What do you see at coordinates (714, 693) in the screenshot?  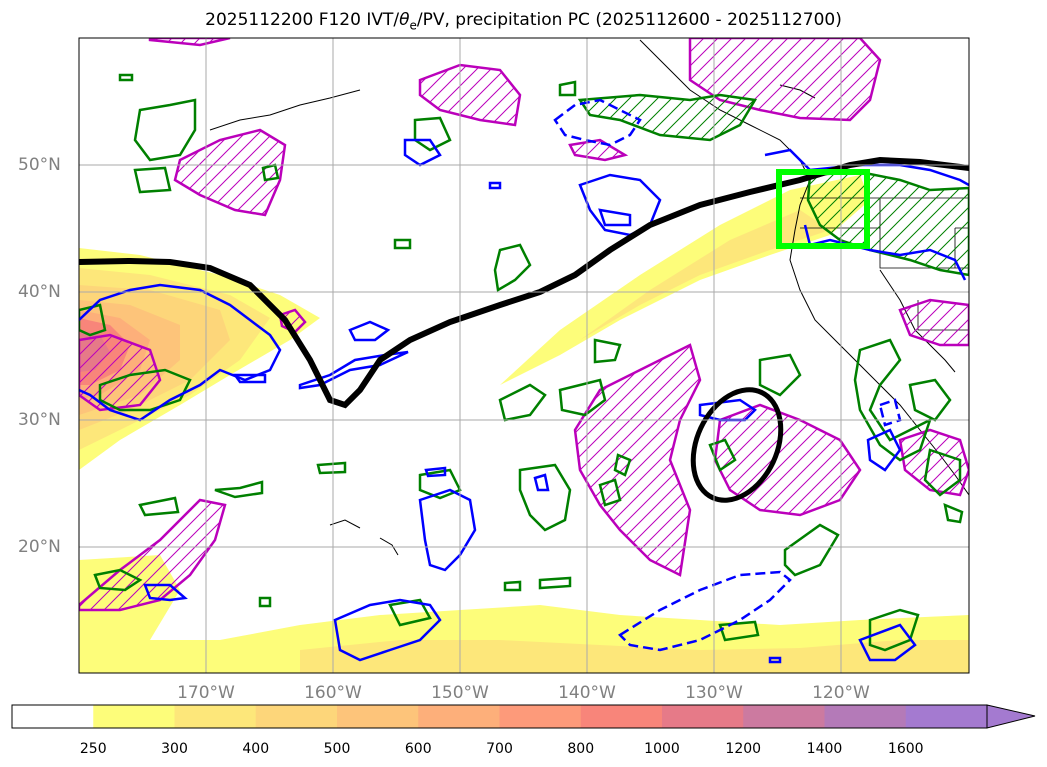 I see `lon-label-130w: 130°W` at bounding box center [714, 693].